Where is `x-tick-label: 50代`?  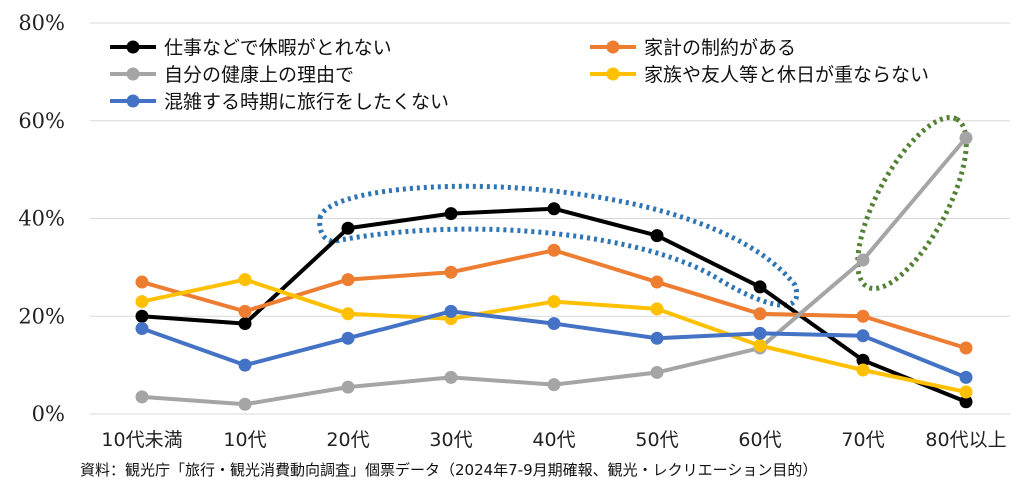
x-tick-label: 50代 is located at coordinates (656, 440).